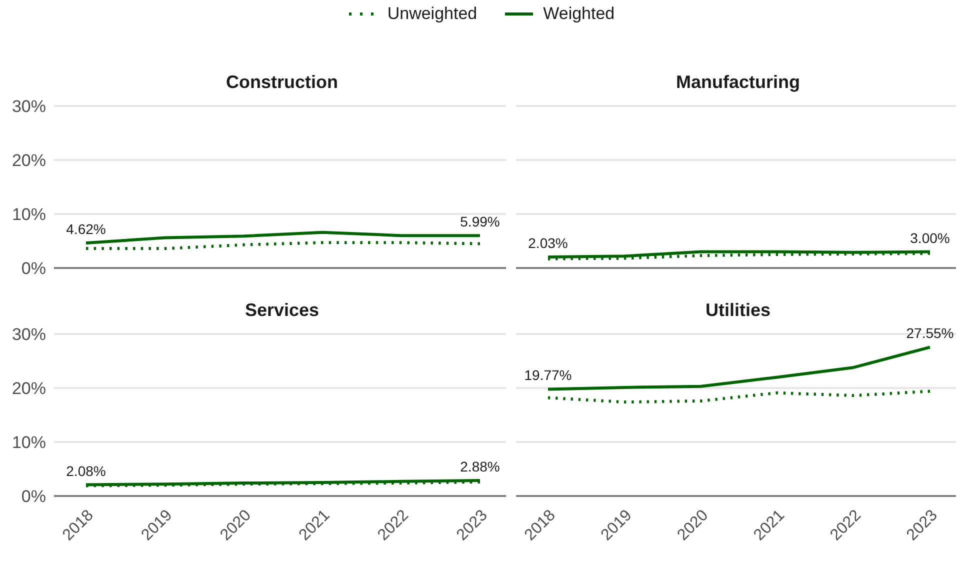 This screenshot has height=568, width=962. What do you see at coordinates (480, 466) in the screenshot?
I see `data-label: 2.88%` at bounding box center [480, 466].